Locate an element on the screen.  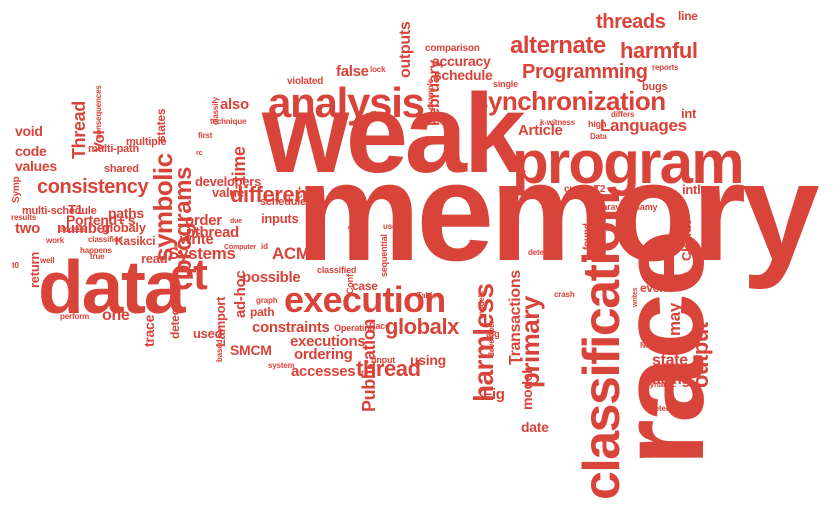
word-line: line is located at coordinates (688, 16).